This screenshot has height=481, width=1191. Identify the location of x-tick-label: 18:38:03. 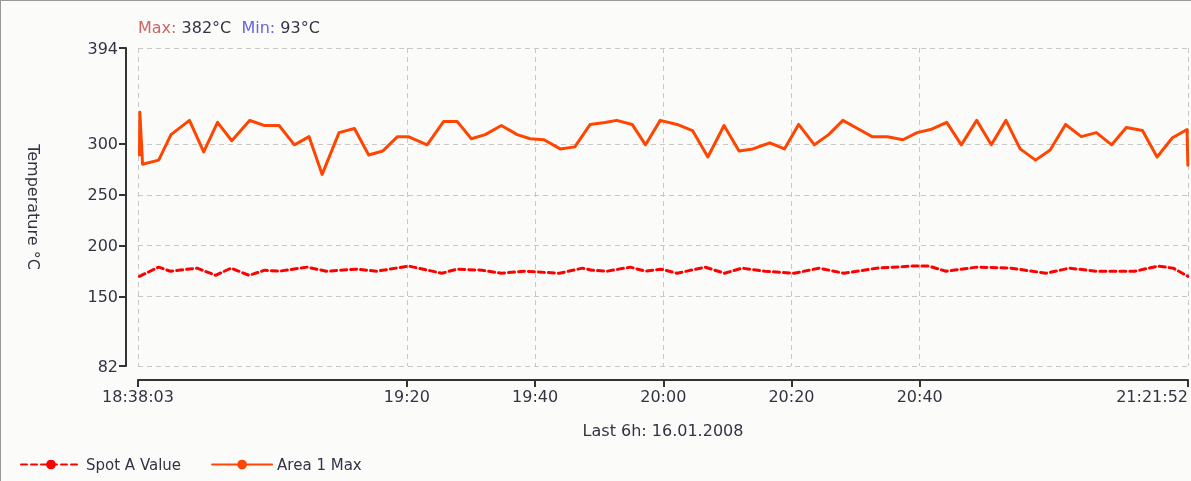
(138, 396).